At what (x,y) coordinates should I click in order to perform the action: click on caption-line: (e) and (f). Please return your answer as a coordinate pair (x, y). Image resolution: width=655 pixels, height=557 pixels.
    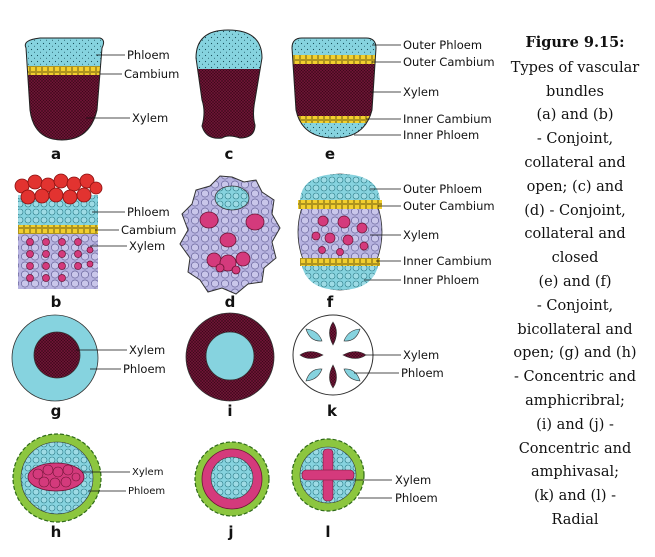
    Looking at the image, I should click on (575, 281).